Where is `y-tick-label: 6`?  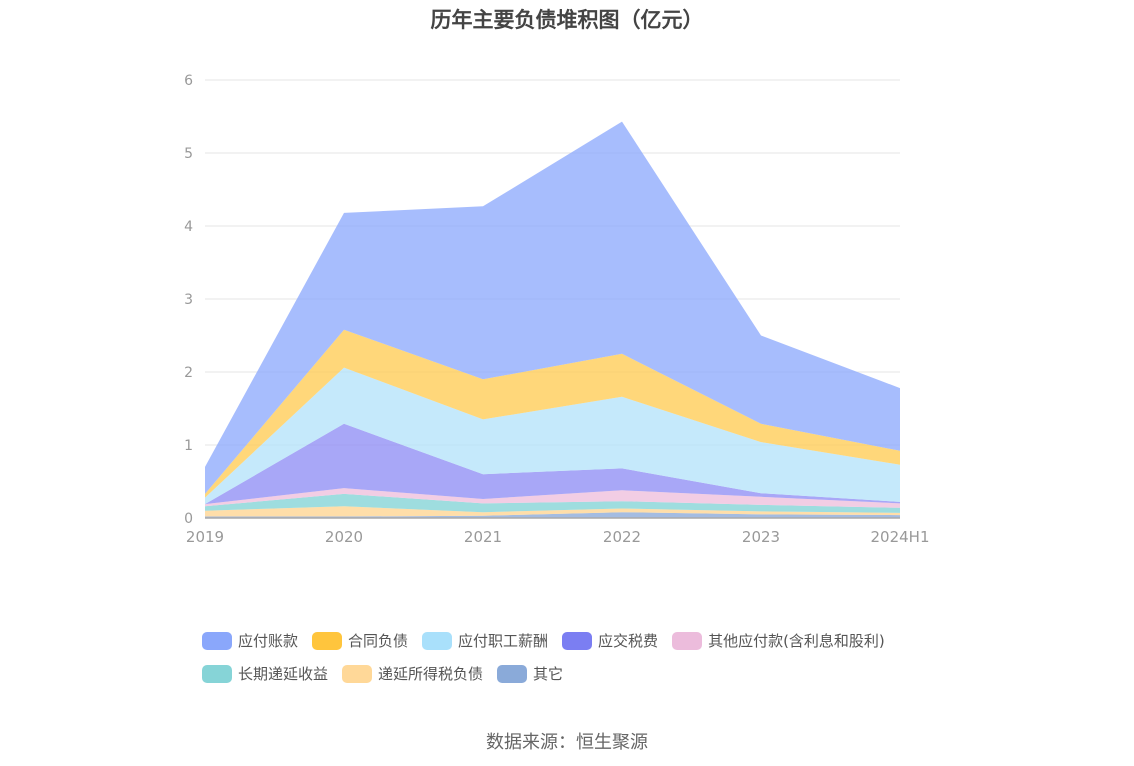
y-tick-label: 6 is located at coordinates (188, 81).